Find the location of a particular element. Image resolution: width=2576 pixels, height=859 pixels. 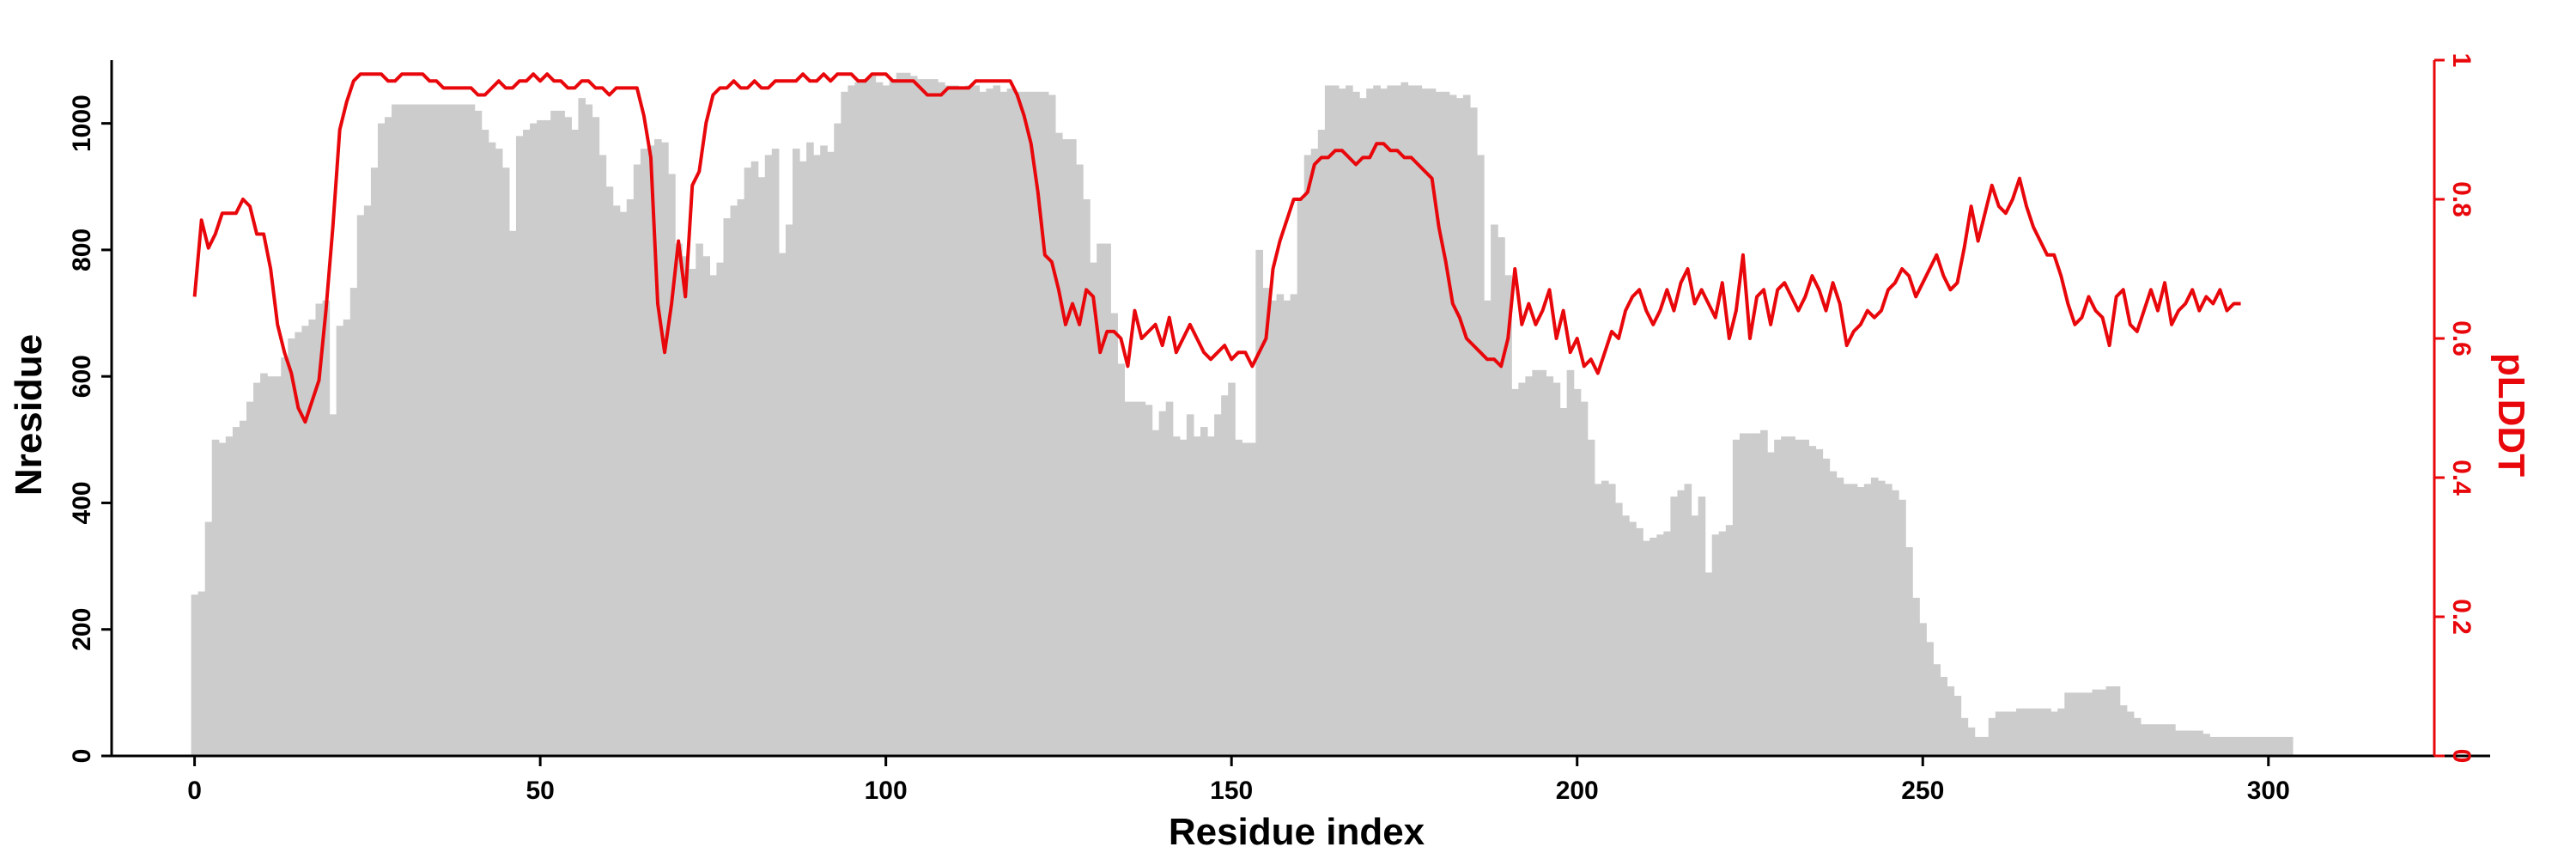

y-axis-title: Nresidue is located at coordinates (29, 415).